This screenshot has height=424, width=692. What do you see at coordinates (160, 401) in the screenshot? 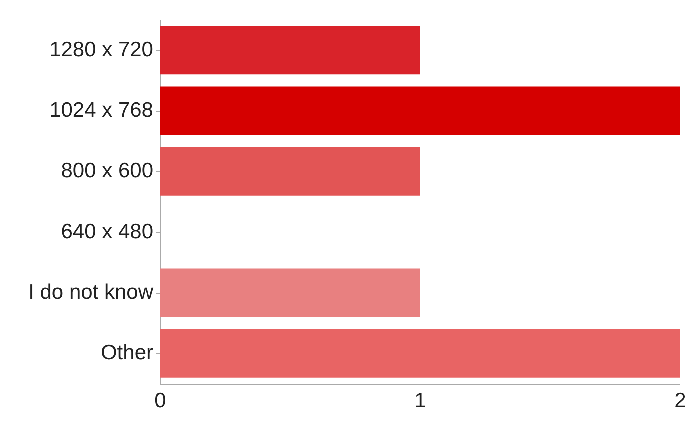
I see `x-tick-label: 0` at bounding box center [160, 401].